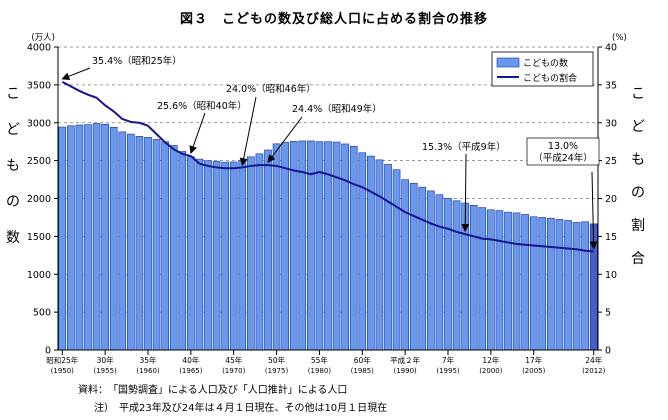 The height and width of the screenshot is (420, 668). I want to click on y-tick-label-left: 2500, so click(39, 161).